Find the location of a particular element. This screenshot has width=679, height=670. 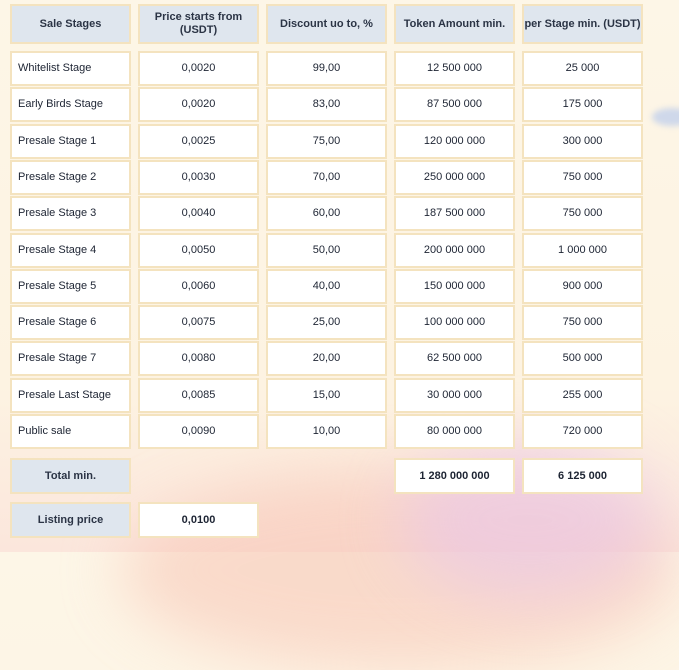

table-cell: 0,0090 is located at coordinates (198, 431).